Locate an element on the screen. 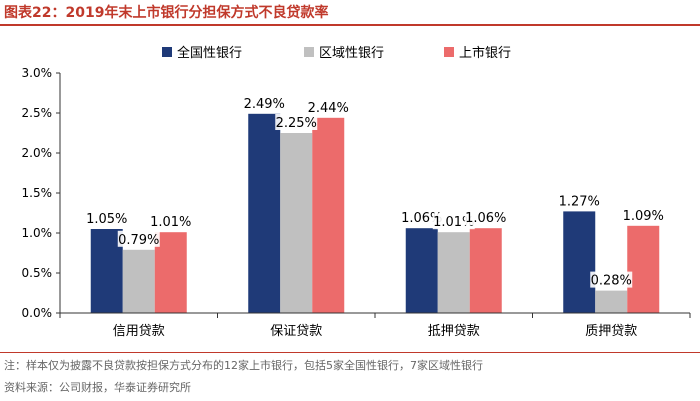 This screenshot has height=401, width=700. value-label-2-3: 2.44% is located at coordinates (328, 108).